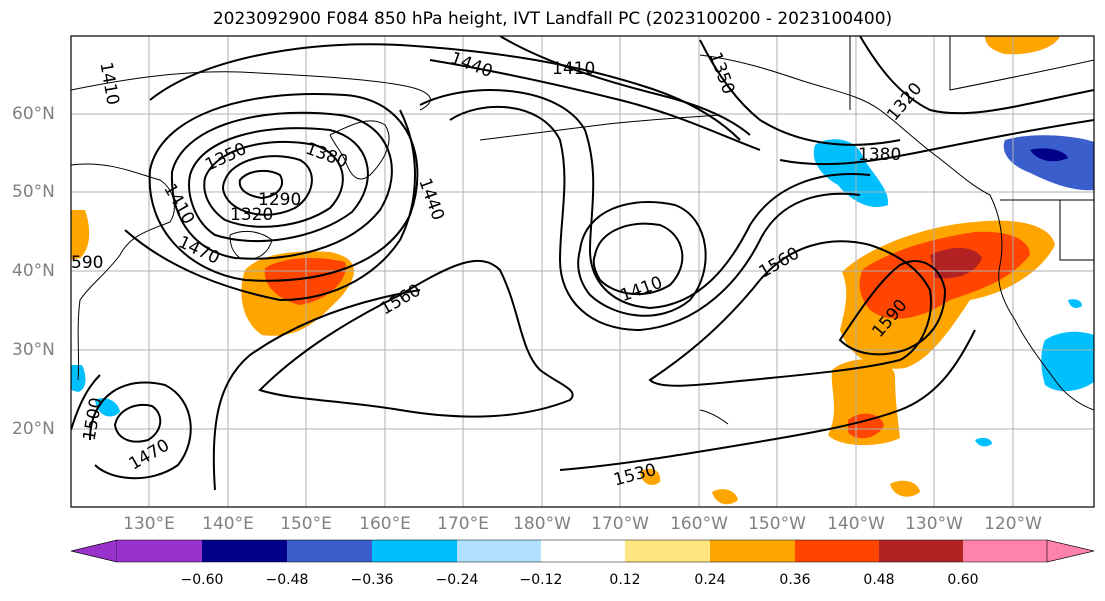 Image resolution: width=1105 pixels, height=601 pixels. I want to click on colorbar, so click(582, 551).